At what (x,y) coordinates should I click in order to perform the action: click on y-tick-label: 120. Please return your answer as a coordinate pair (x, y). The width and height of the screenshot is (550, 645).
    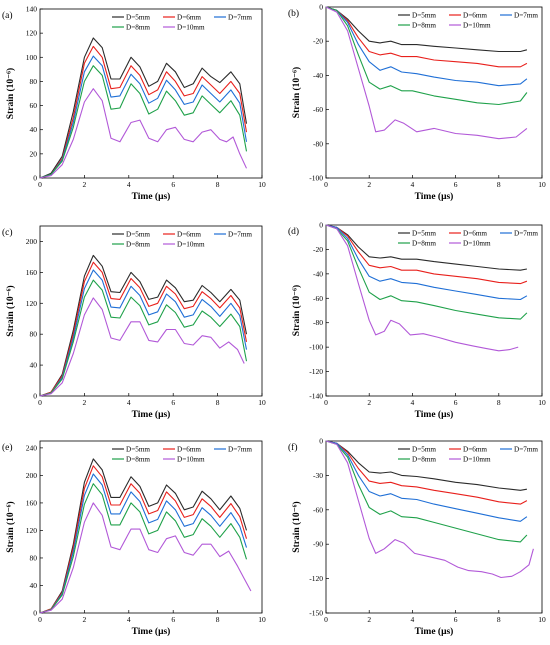
    Looking at the image, I should click on (32, 530).